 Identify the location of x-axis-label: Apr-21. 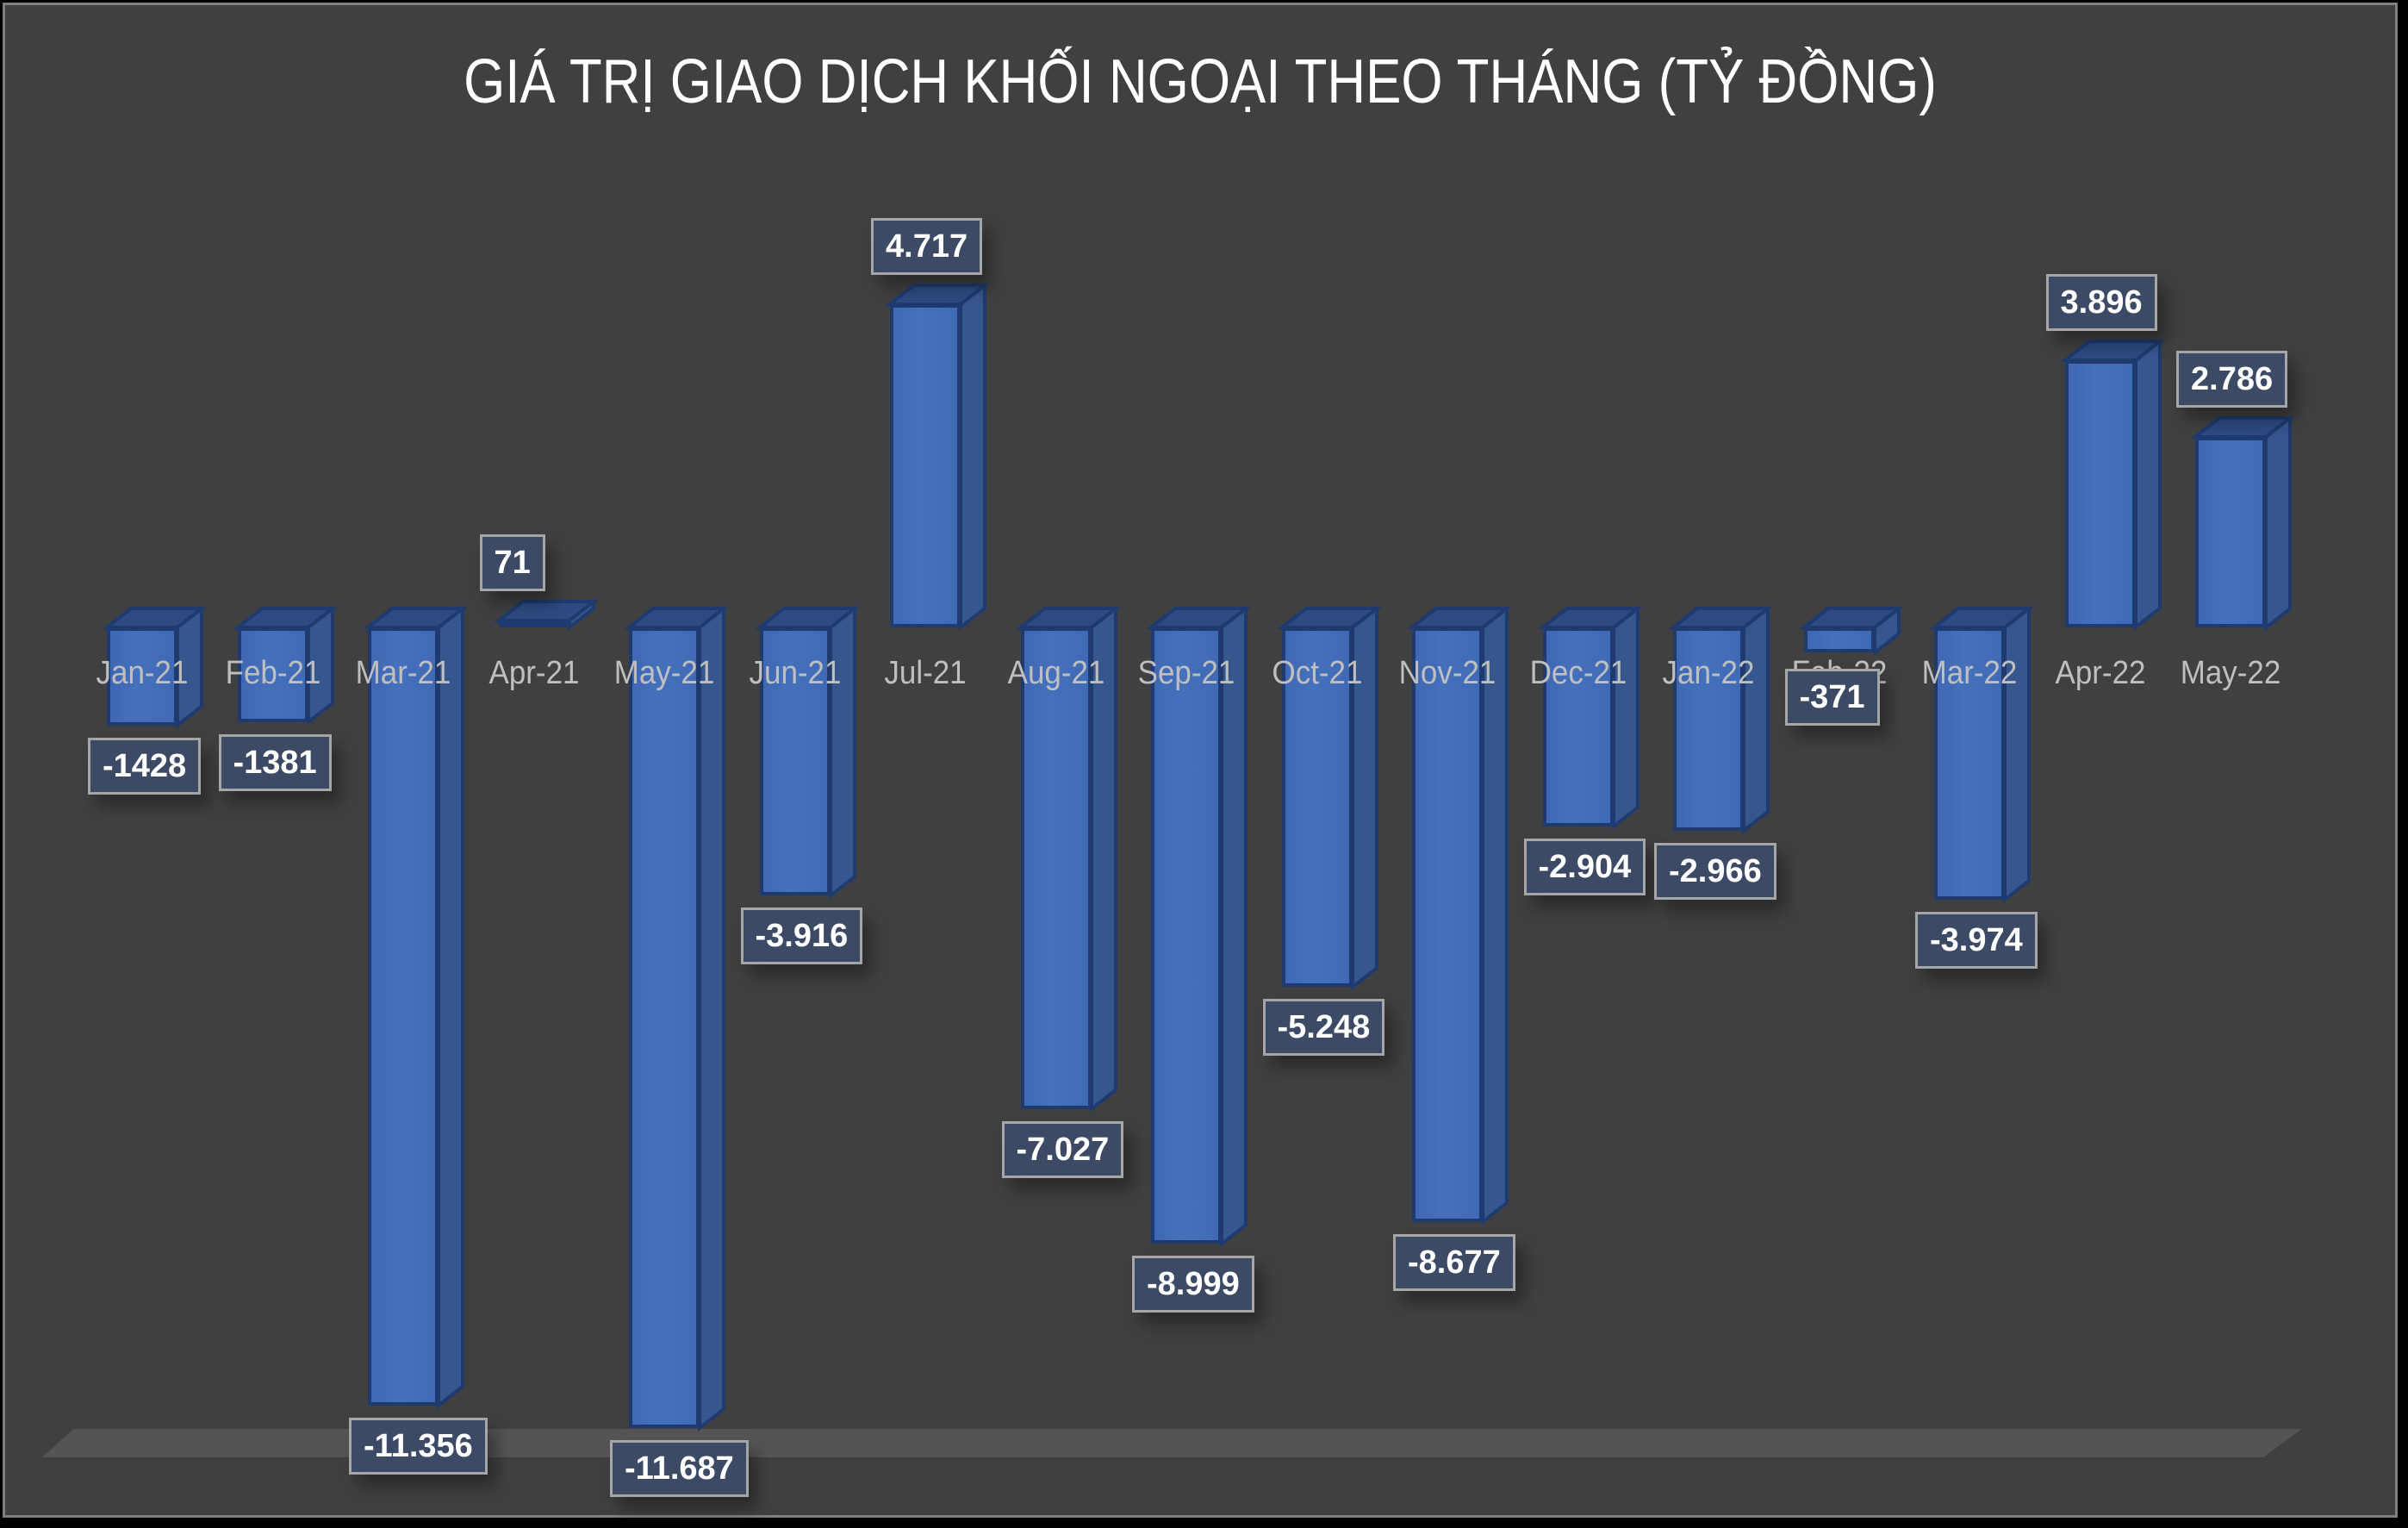
(533, 673).